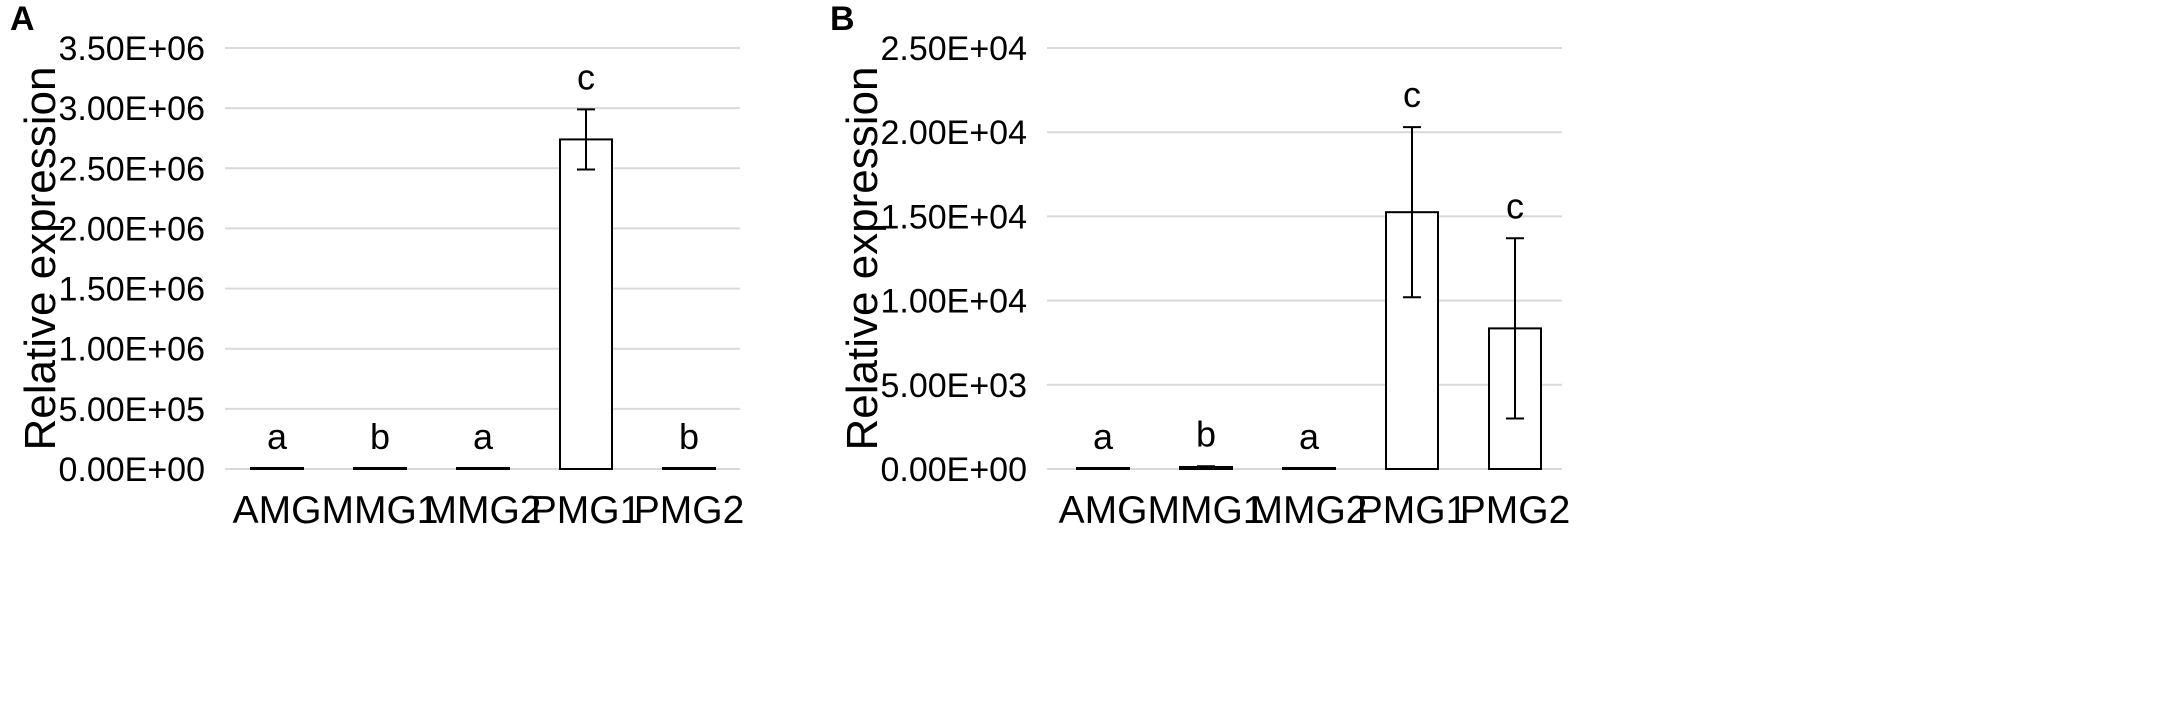 The width and height of the screenshot is (2179, 728). Describe the element at coordinates (131, 229) in the screenshot. I see `y-tick-label: 2.00E+06` at that location.